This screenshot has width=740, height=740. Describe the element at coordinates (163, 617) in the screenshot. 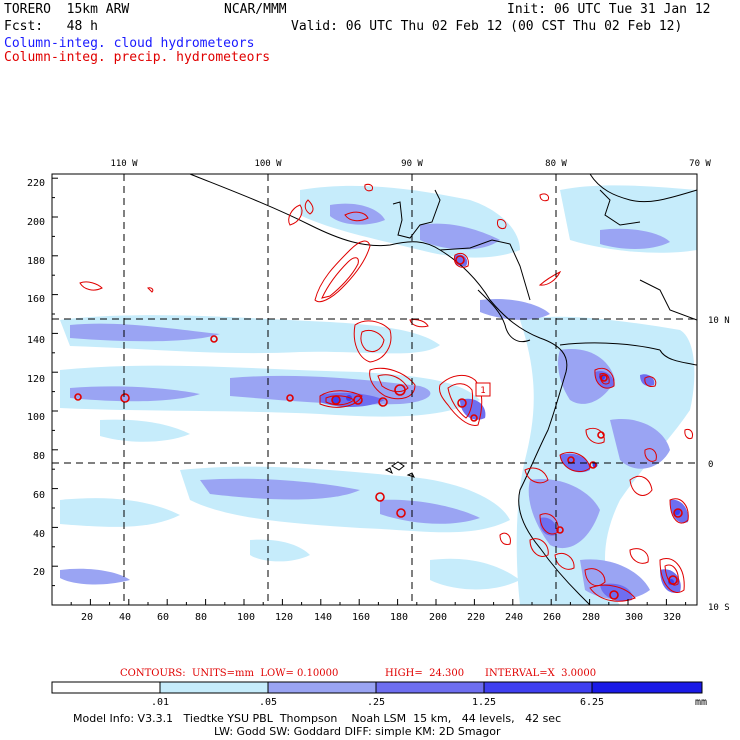

I see `x-tick-label: 60` at that location.